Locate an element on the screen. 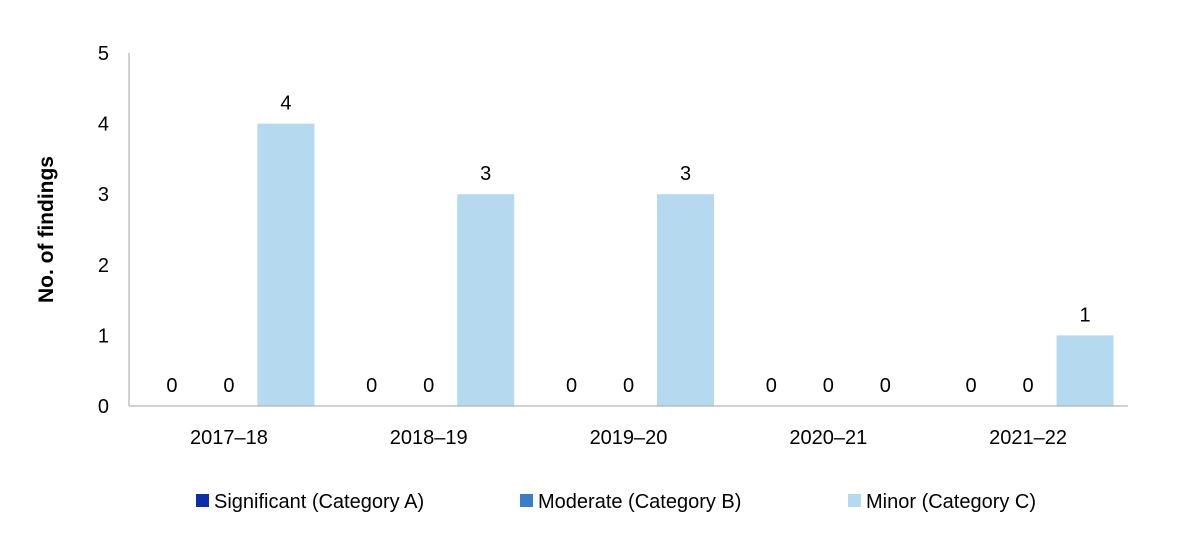  x-category-label: 2020–21 is located at coordinates (828, 438).